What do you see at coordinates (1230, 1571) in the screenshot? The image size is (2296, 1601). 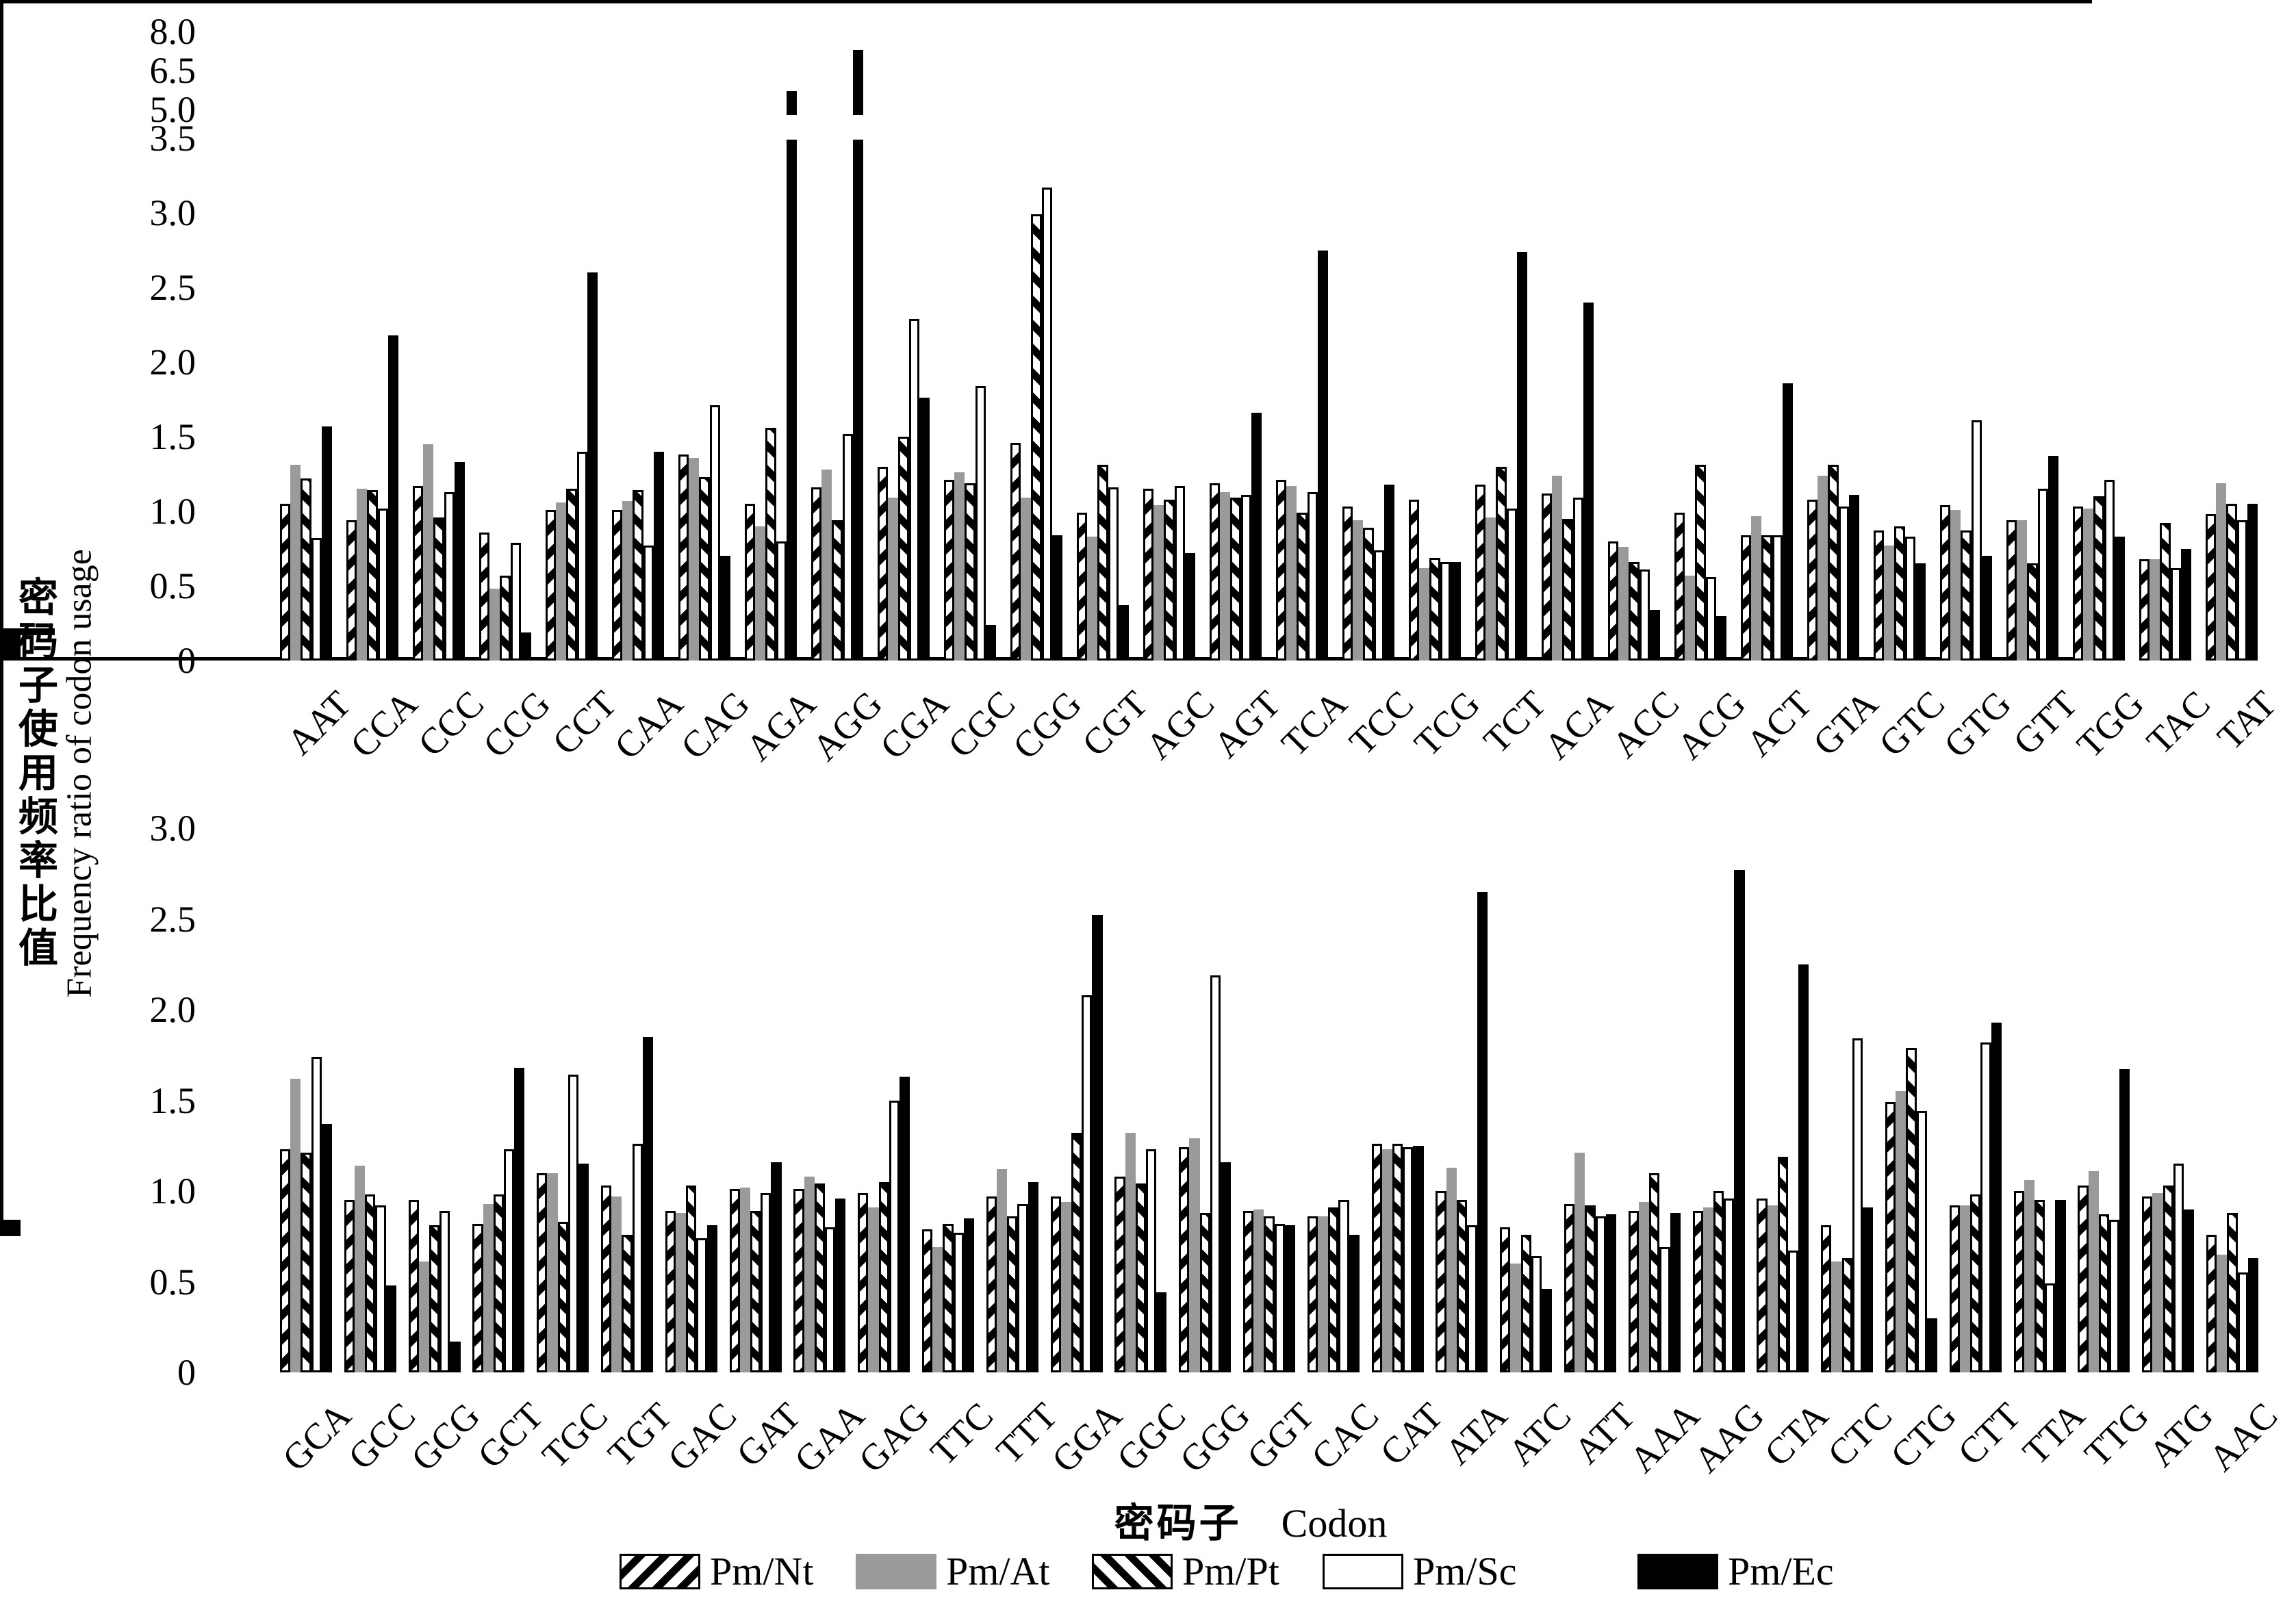 I see `legend-label-pm-pt: Pm/Pt` at bounding box center [1230, 1571].